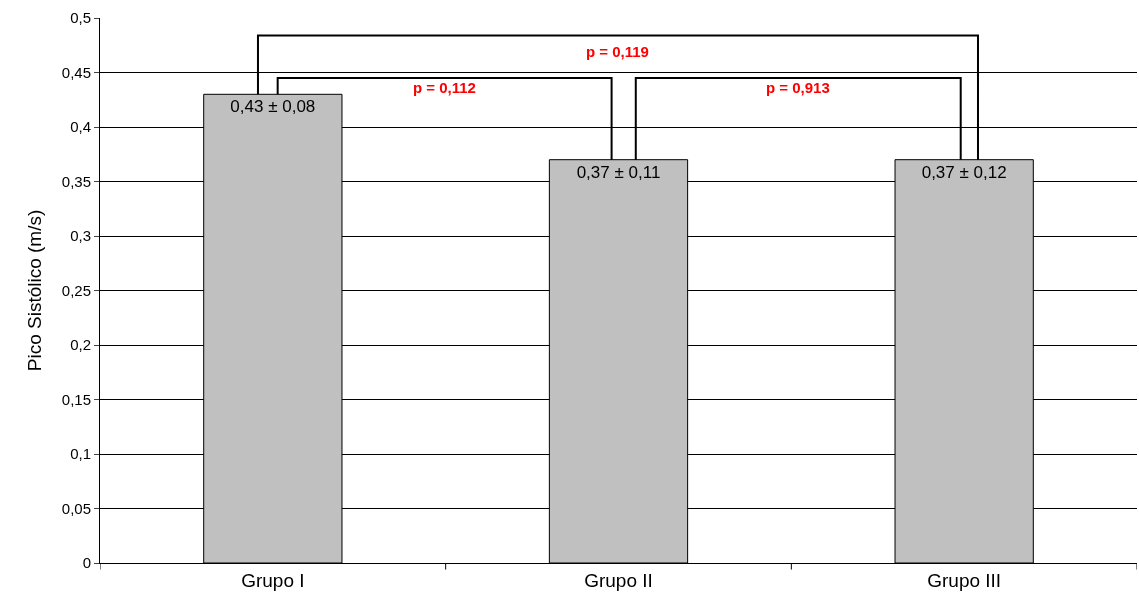 The image size is (1139, 615). I want to click on y-tick-label: 0,5, so click(80, 18).